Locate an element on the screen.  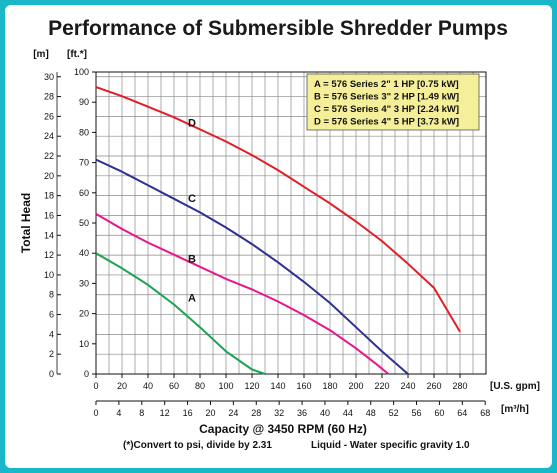
y-tick-label-m: 4 is located at coordinates (51, 334).